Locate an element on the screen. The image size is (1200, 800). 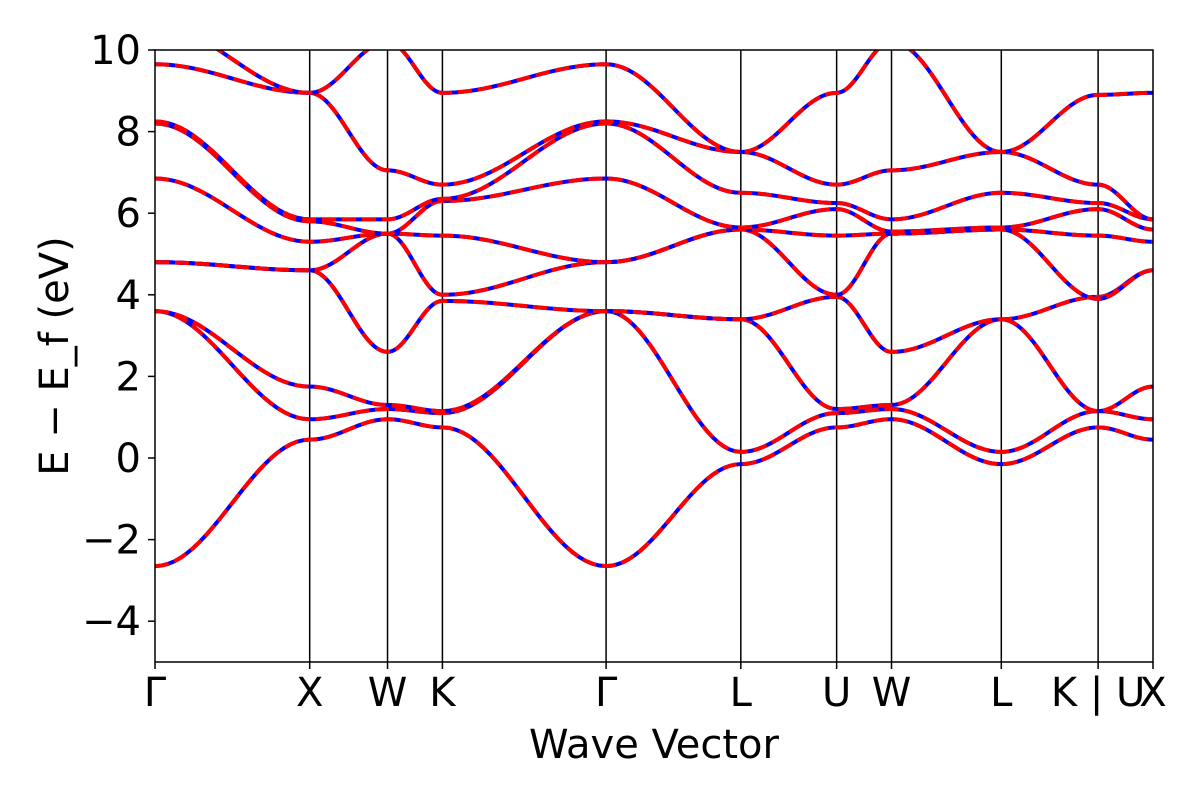
y-tick-label: 4 is located at coordinates (128, 296).